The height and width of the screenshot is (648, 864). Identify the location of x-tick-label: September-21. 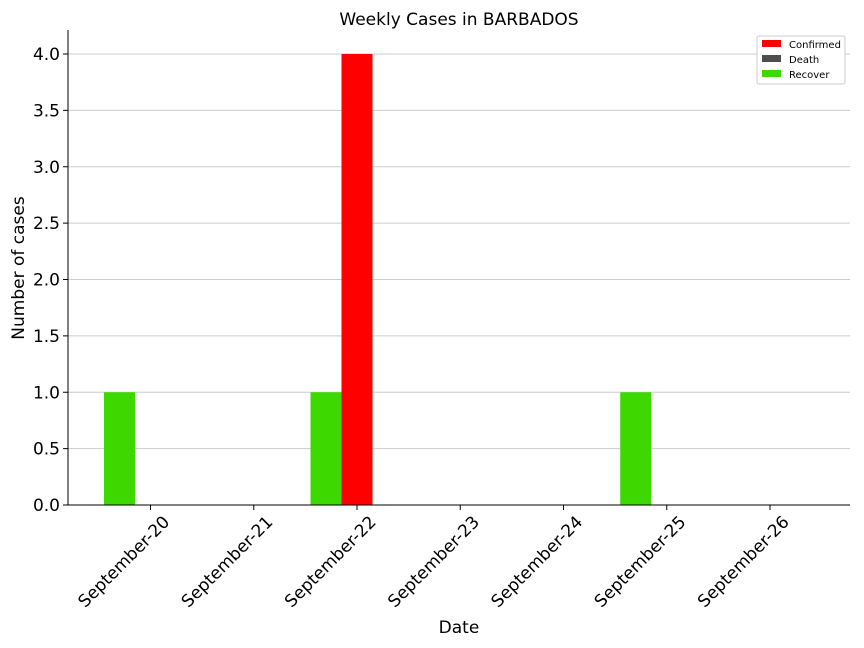
(227, 561).